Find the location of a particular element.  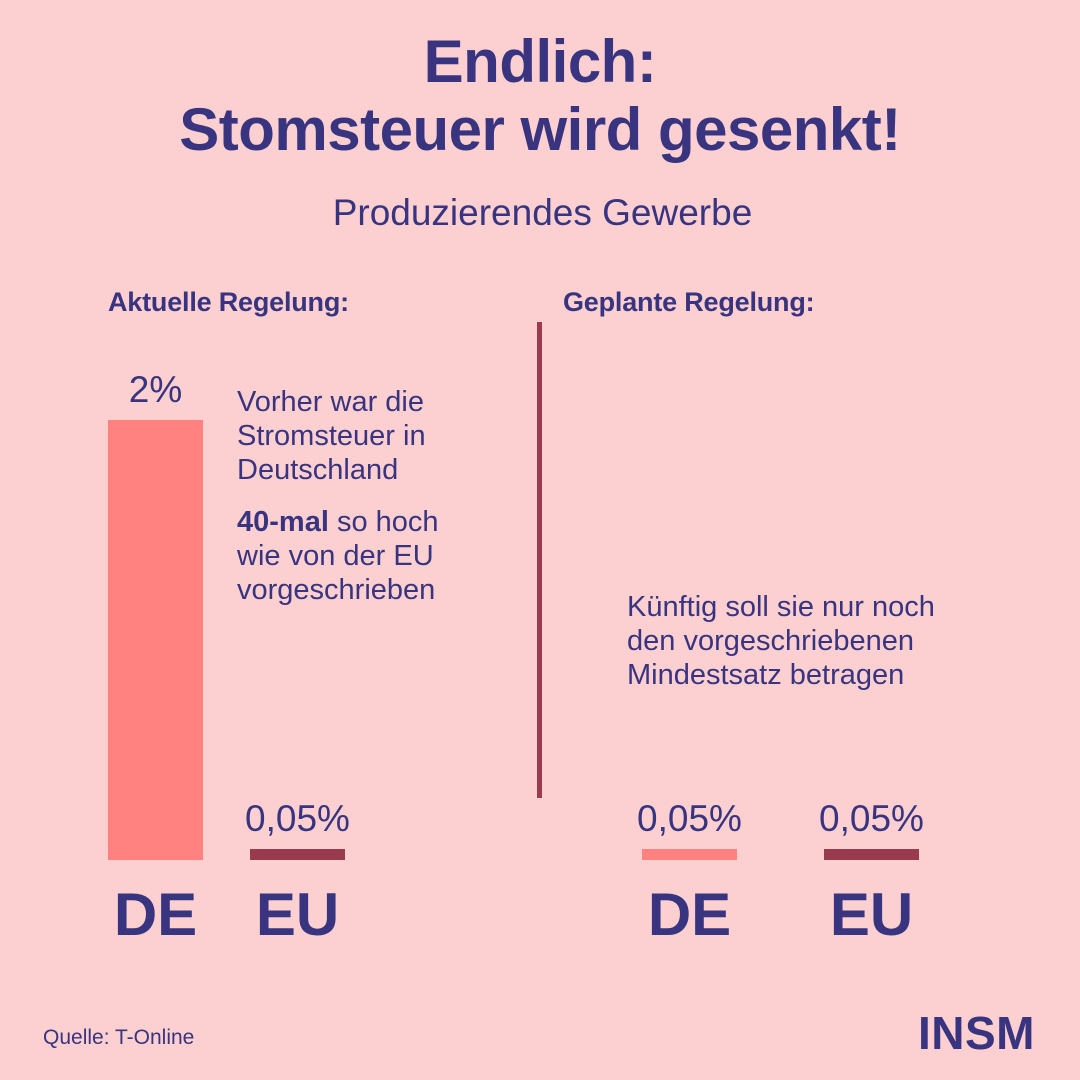

value-label-current-eu: 0,05% is located at coordinates (297, 818).